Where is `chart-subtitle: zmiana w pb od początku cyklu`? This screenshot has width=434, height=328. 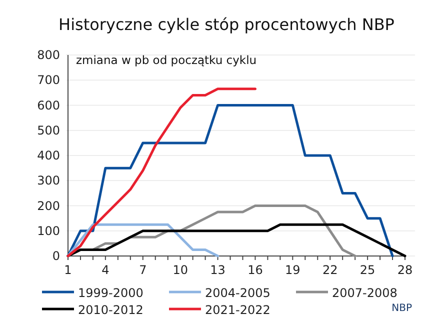
chart-subtitle: zmiana w pb od początku cyklu is located at coordinates (166, 60).